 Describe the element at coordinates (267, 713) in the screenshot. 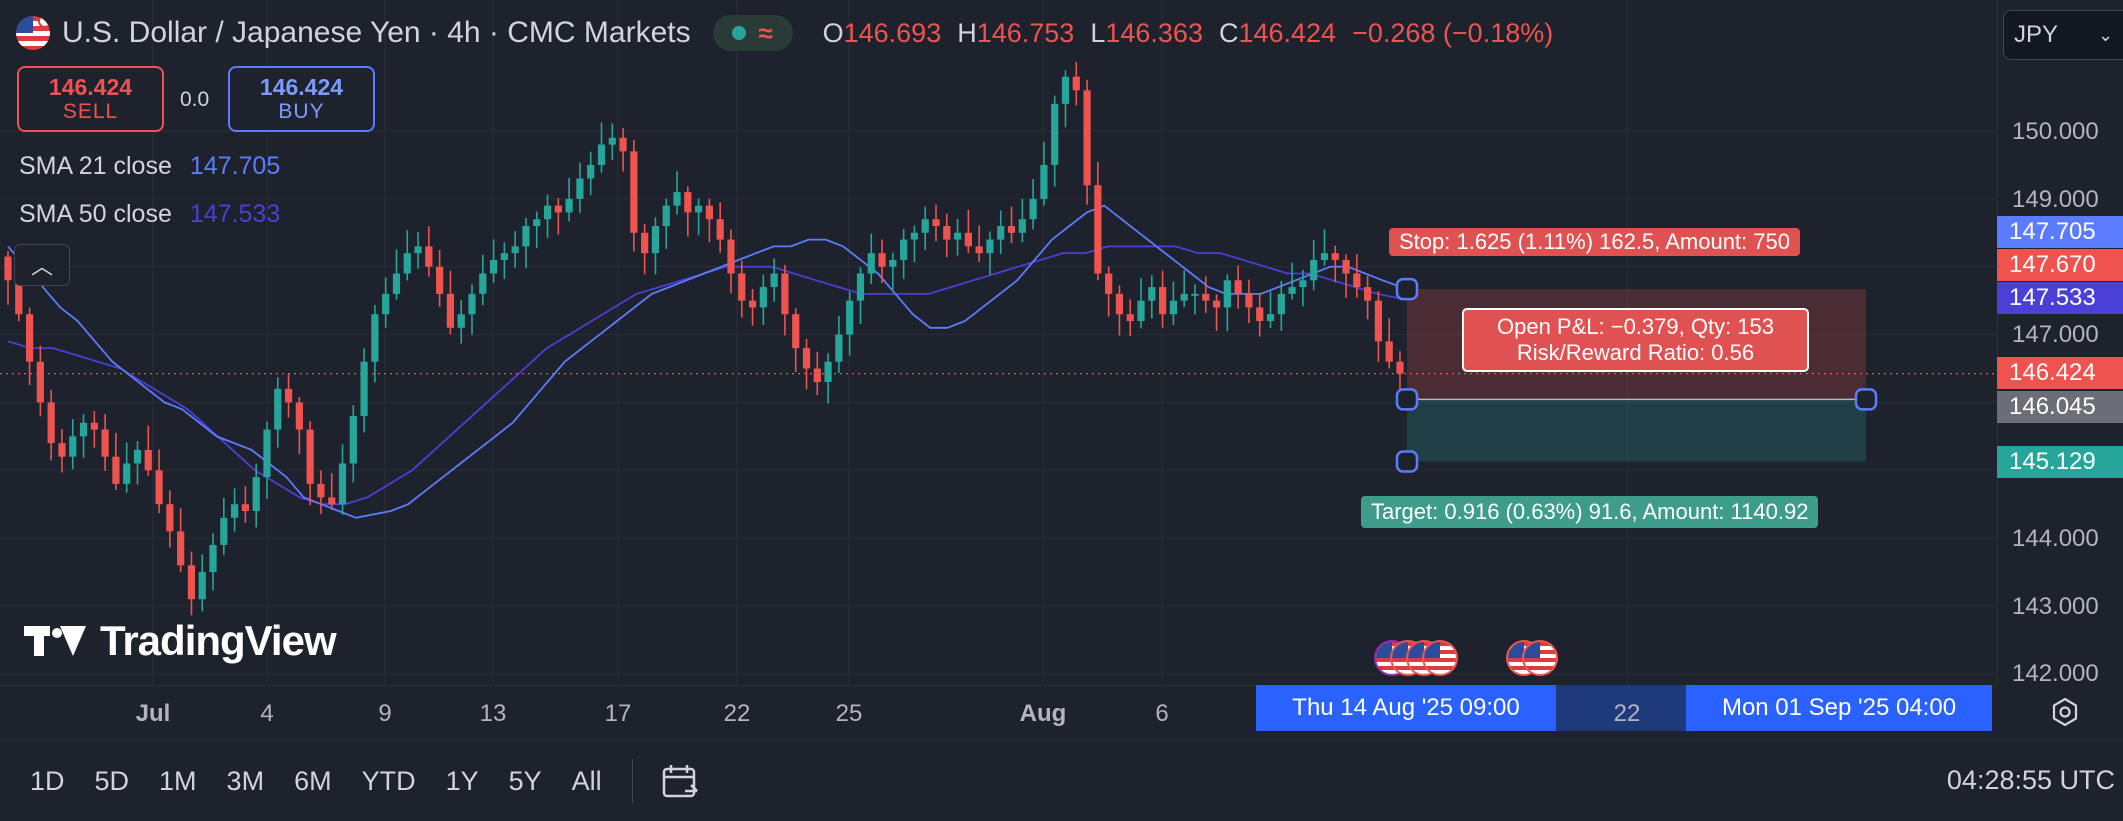

I see `time-tick: 4` at that location.